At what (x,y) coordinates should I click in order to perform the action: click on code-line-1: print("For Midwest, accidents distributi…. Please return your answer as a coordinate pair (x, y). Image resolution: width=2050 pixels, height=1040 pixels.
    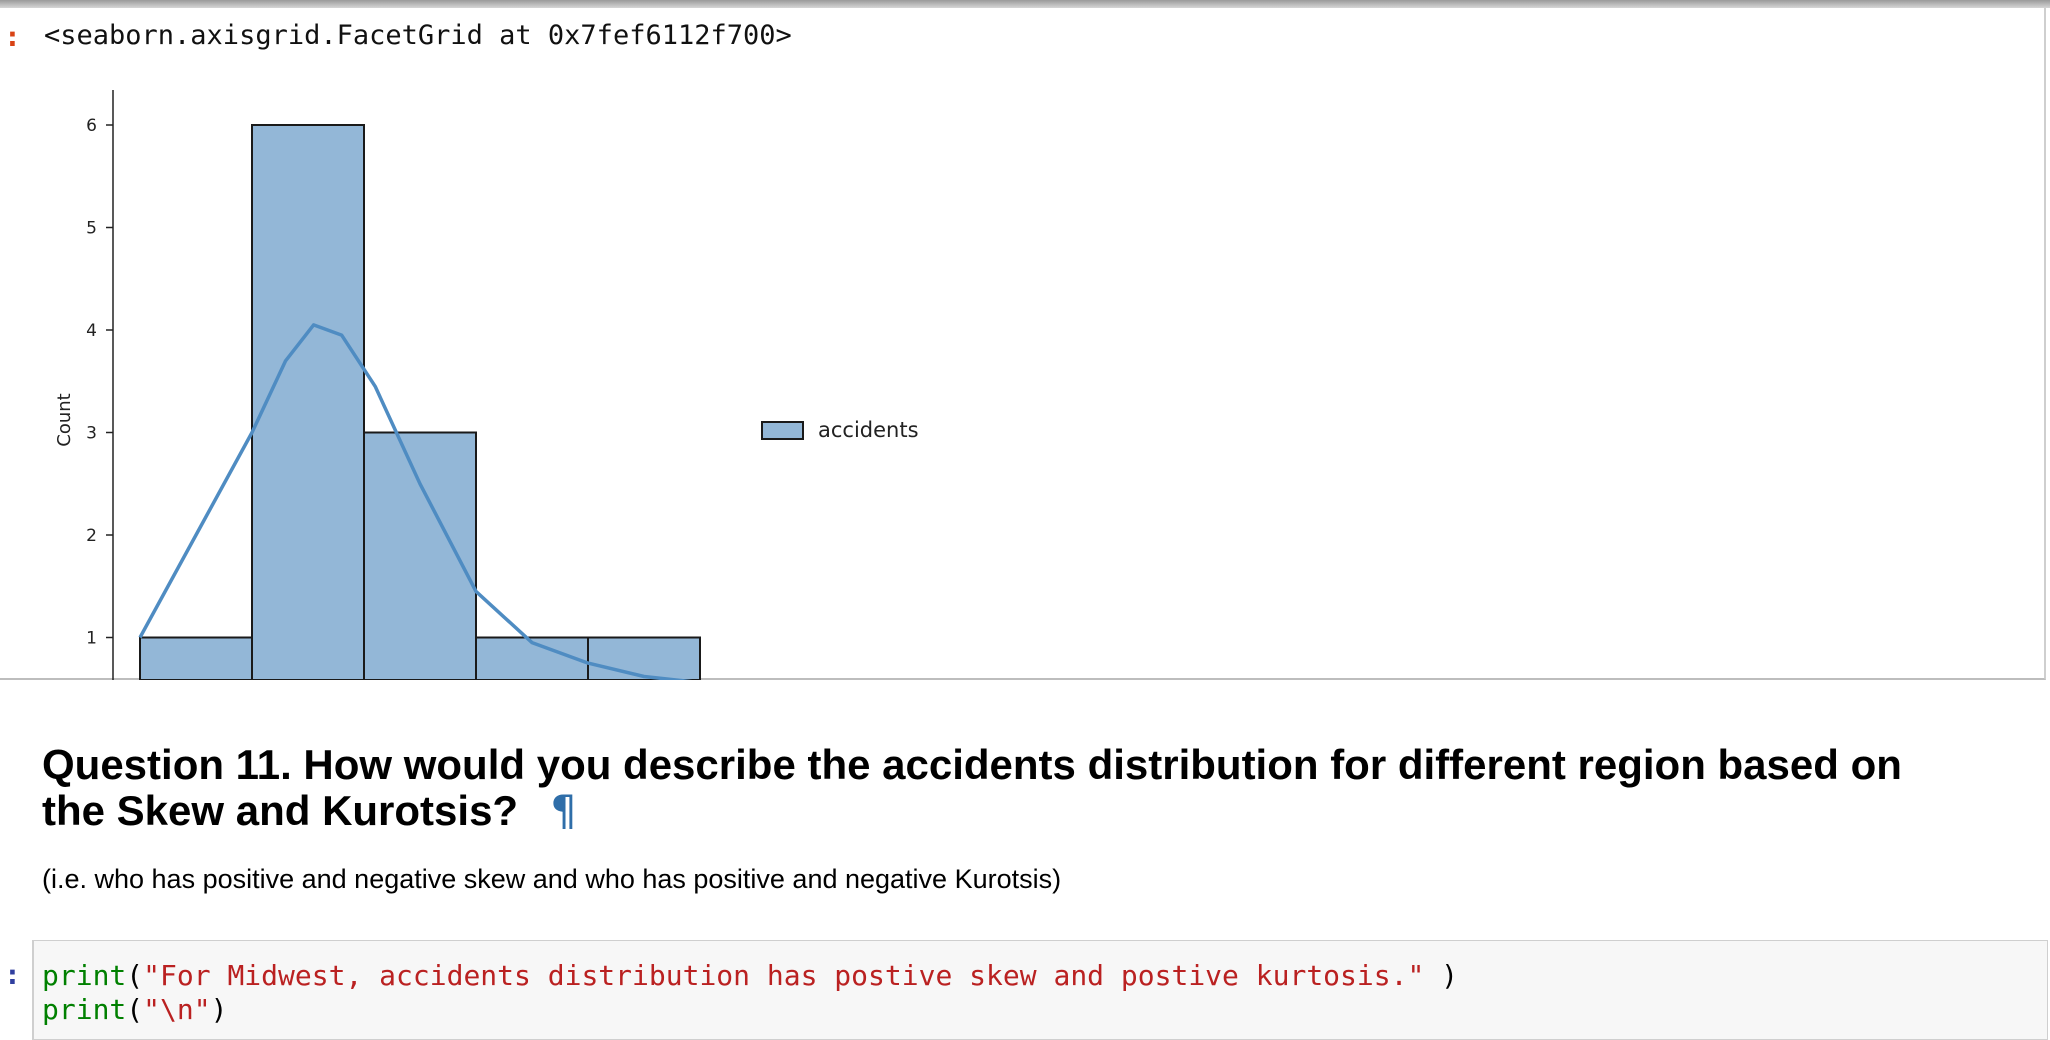
    Looking at the image, I should click on (750, 975).